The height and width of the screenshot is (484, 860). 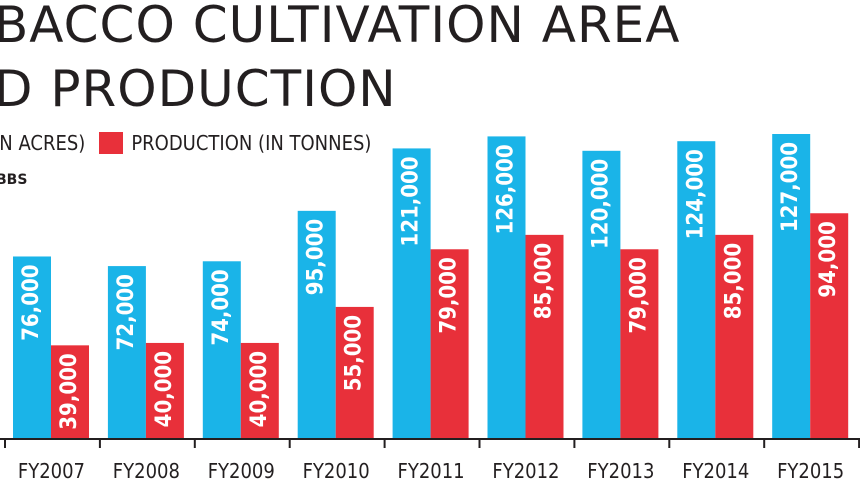 What do you see at coordinates (221, 307) in the screenshot?
I see `area-value-label-fy2009: 74,000` at bounding box center [221, 307].